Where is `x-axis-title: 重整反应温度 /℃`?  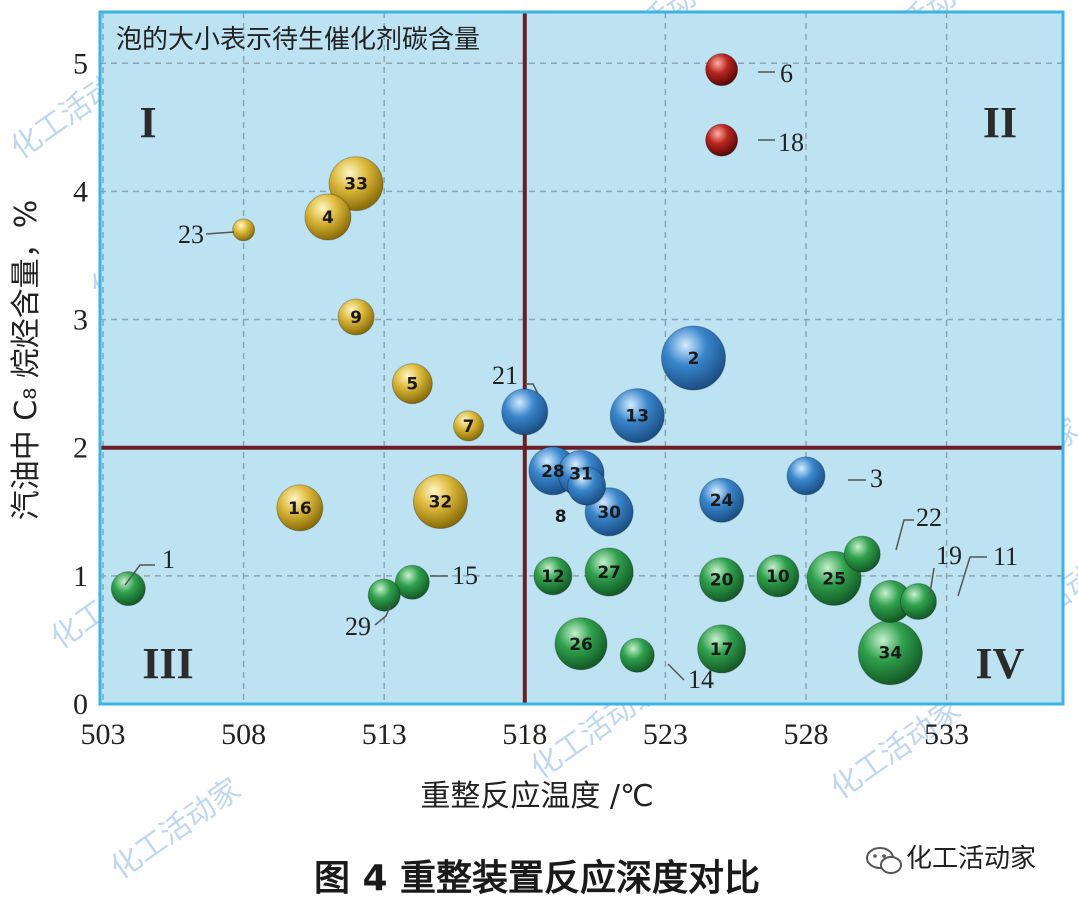 x-axis-title: 重整反应温度 /℃ is located at coordinates (536, 796).